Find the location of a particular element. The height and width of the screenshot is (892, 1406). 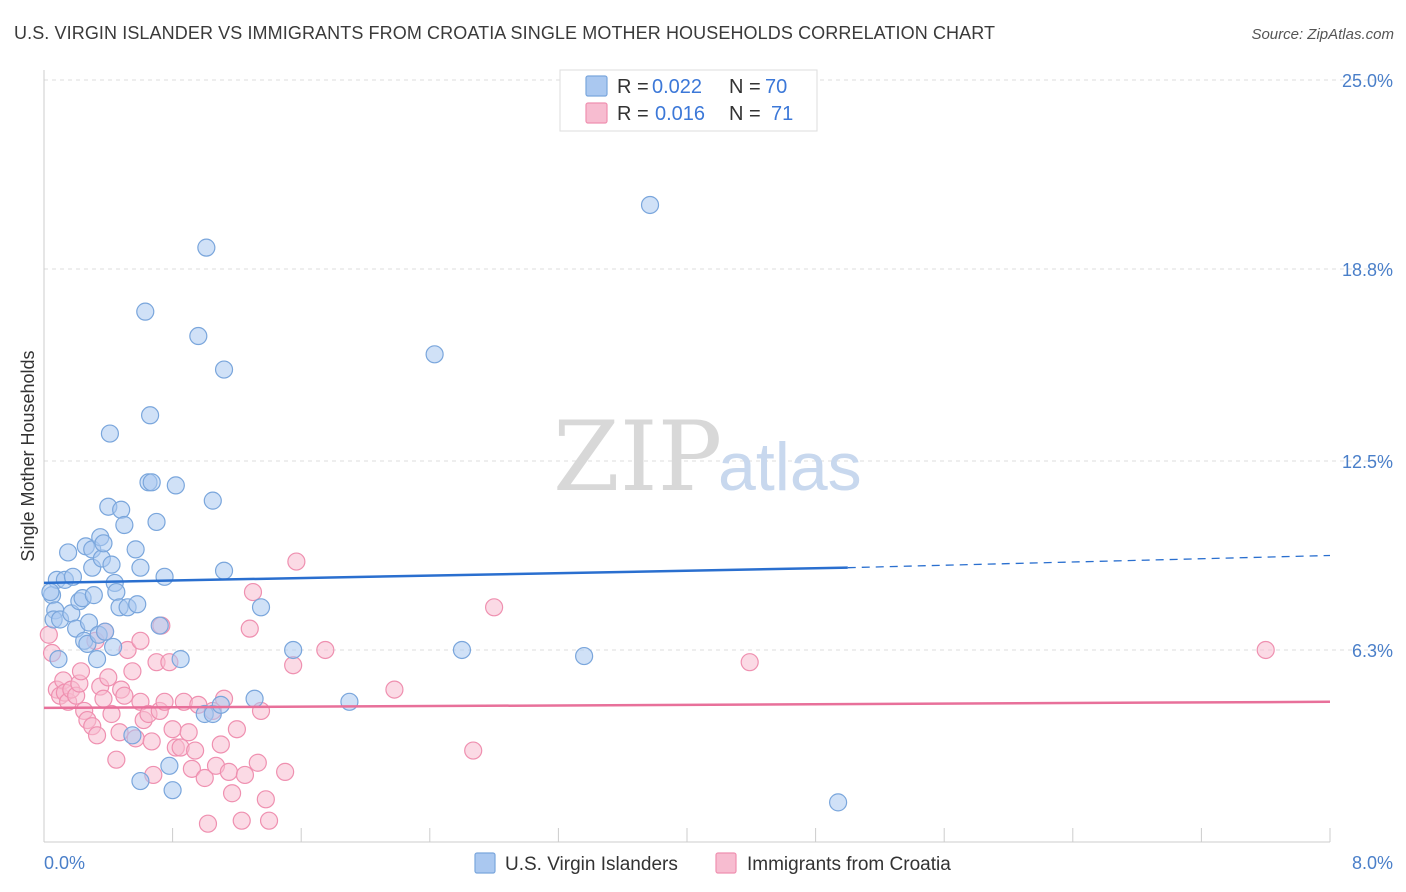

legend-bottom-swatch-pink is located at coordinates (726, 863).